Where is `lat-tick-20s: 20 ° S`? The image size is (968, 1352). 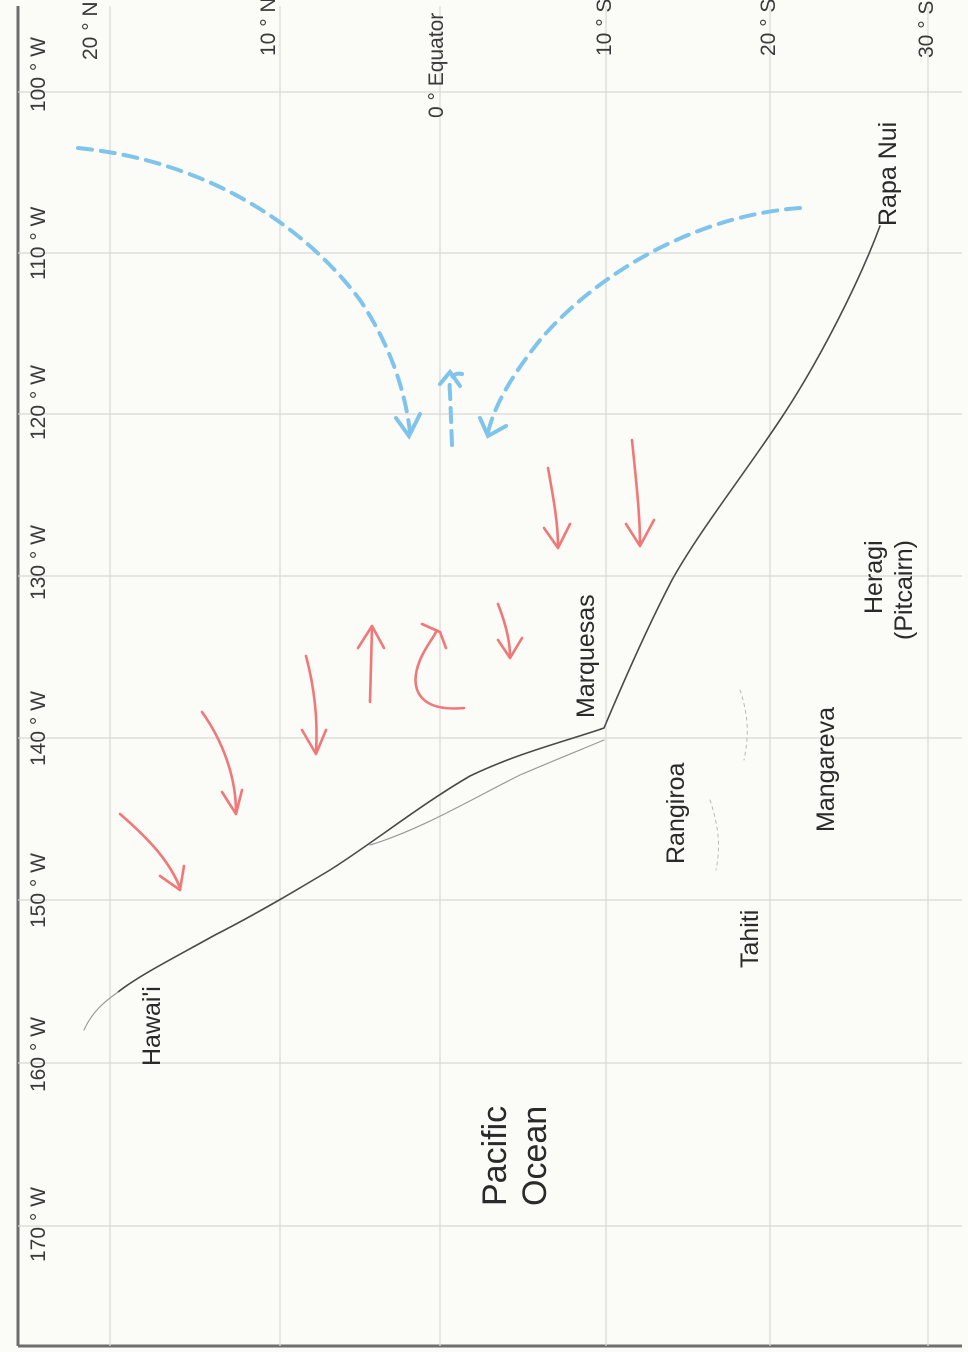 lat-tick-20s: 20 ° S is located at coordinates (768, 28).